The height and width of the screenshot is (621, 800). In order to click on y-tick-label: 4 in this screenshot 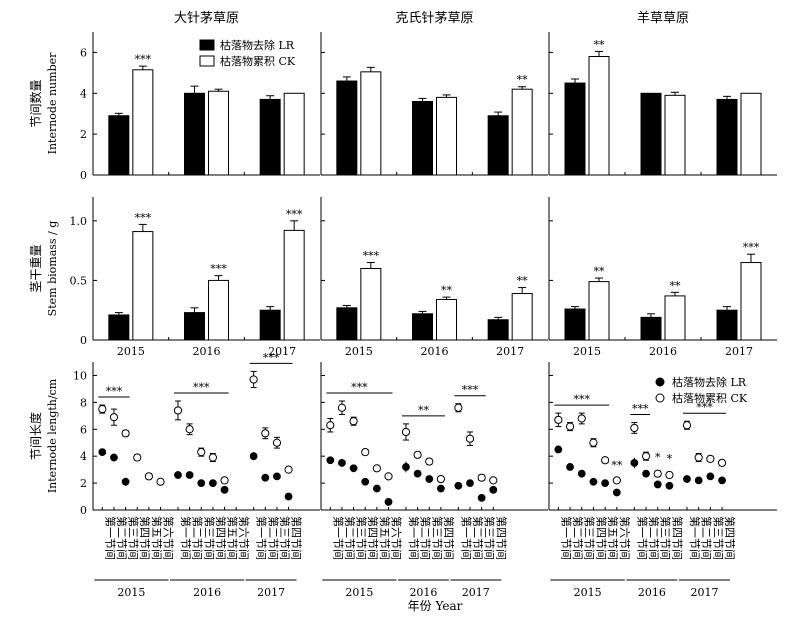, I will do `click(83, 93)`.